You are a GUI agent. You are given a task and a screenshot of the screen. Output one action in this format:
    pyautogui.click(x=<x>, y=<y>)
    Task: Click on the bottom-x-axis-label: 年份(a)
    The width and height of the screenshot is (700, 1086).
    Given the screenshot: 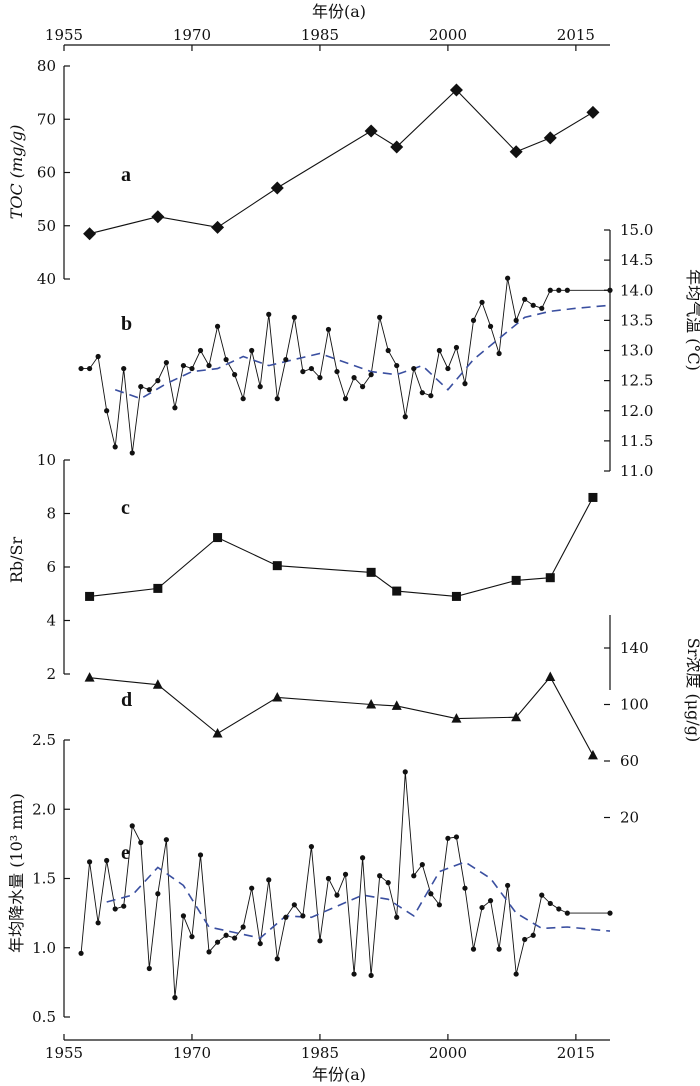 What is the action you would take?
    pyautogui.click(x=339, y=1074)
    